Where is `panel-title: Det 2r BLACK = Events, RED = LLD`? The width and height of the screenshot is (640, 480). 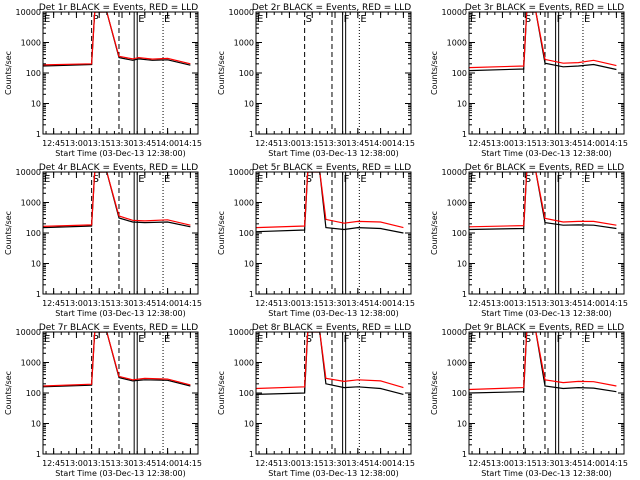
panel-title: Det 2r BLACK = Events, RED = LLD is located at coordinates (331, 8).